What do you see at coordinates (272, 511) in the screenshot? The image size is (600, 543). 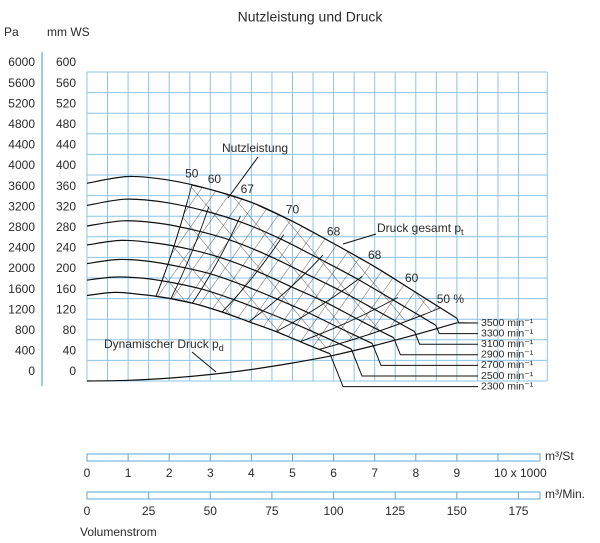 I see `x-tick-label: 75` at bounding box center [272, 511].